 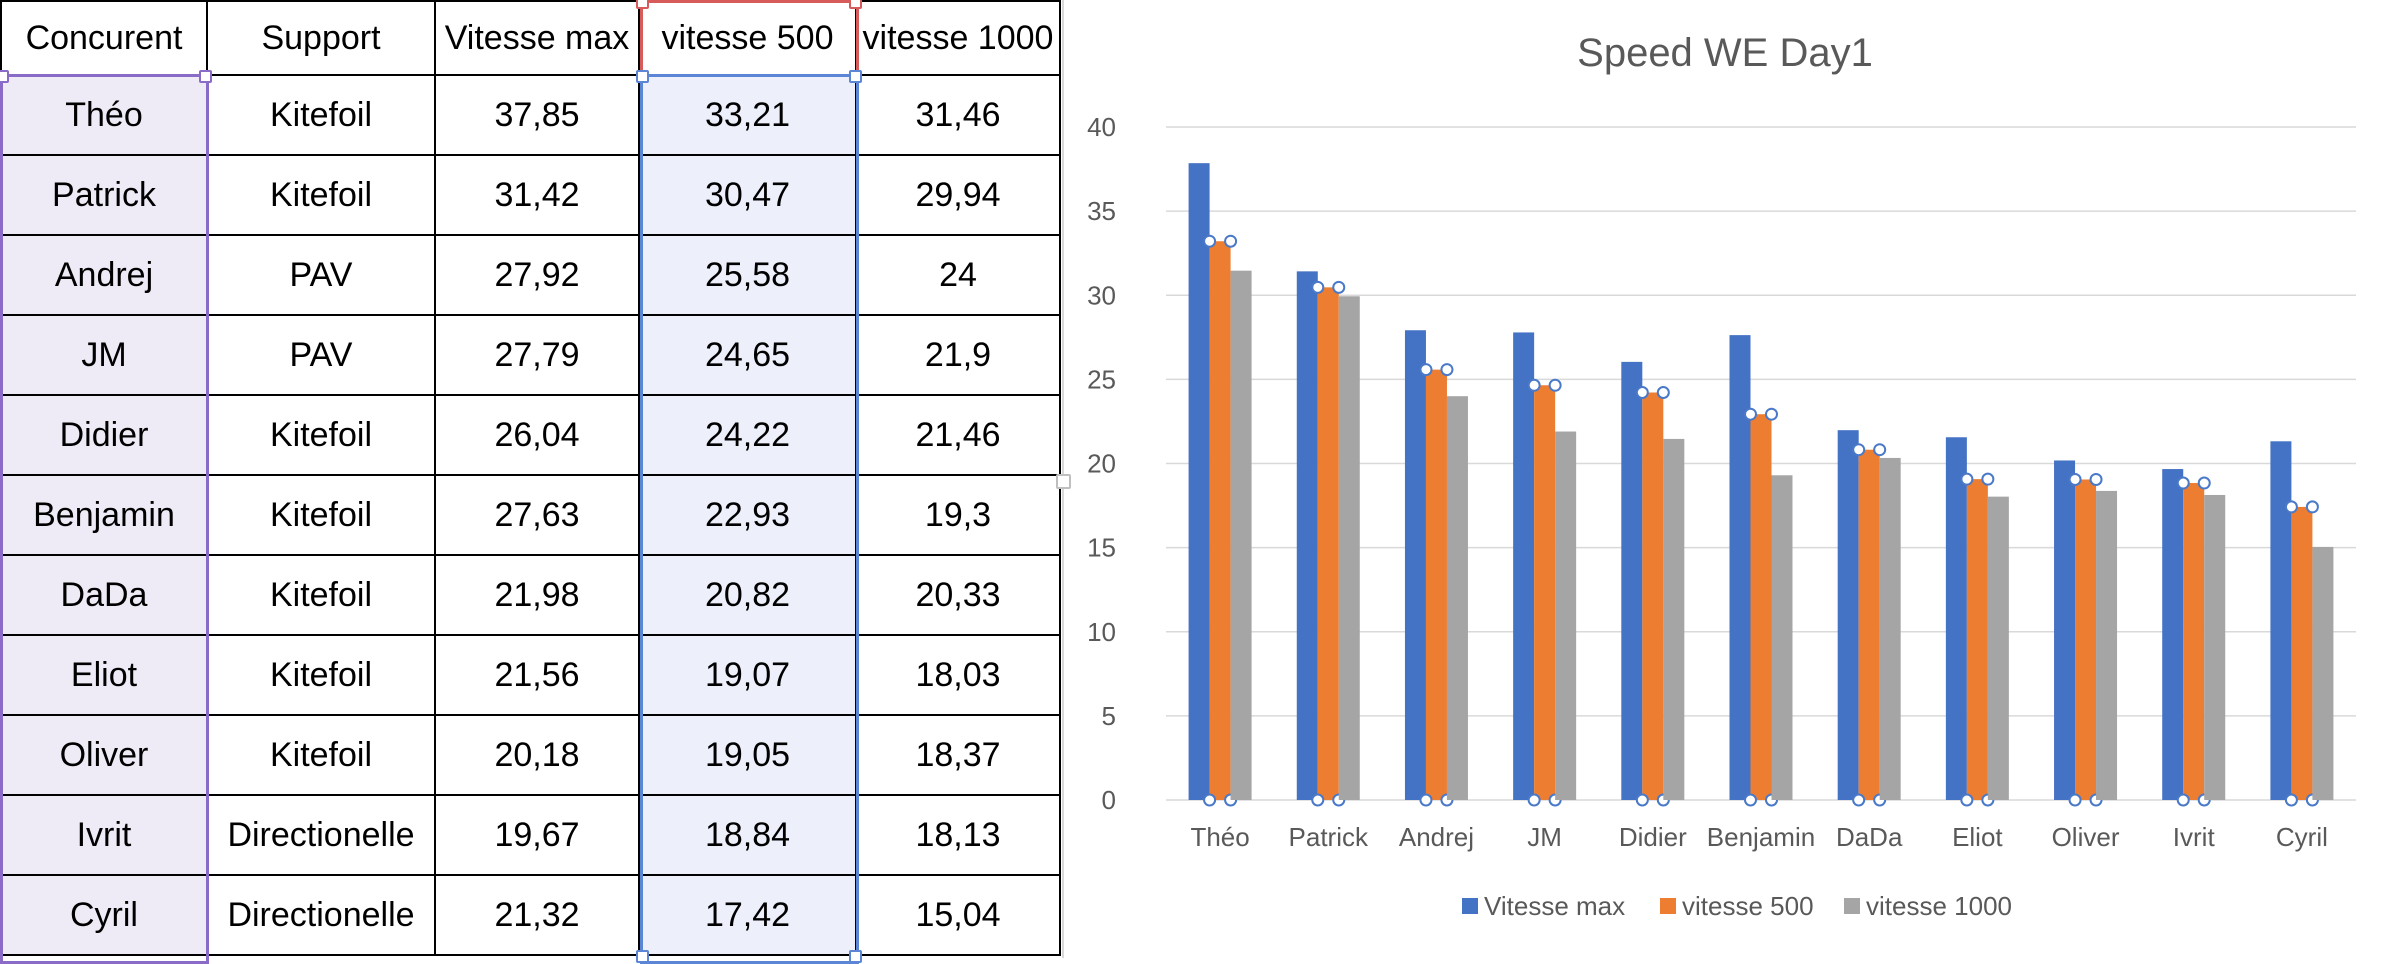 What do you see at coordinates (747, 115) in the screenshot?
I see `cell-vitesse-500: 33,21` at bounding box center [747, 115].